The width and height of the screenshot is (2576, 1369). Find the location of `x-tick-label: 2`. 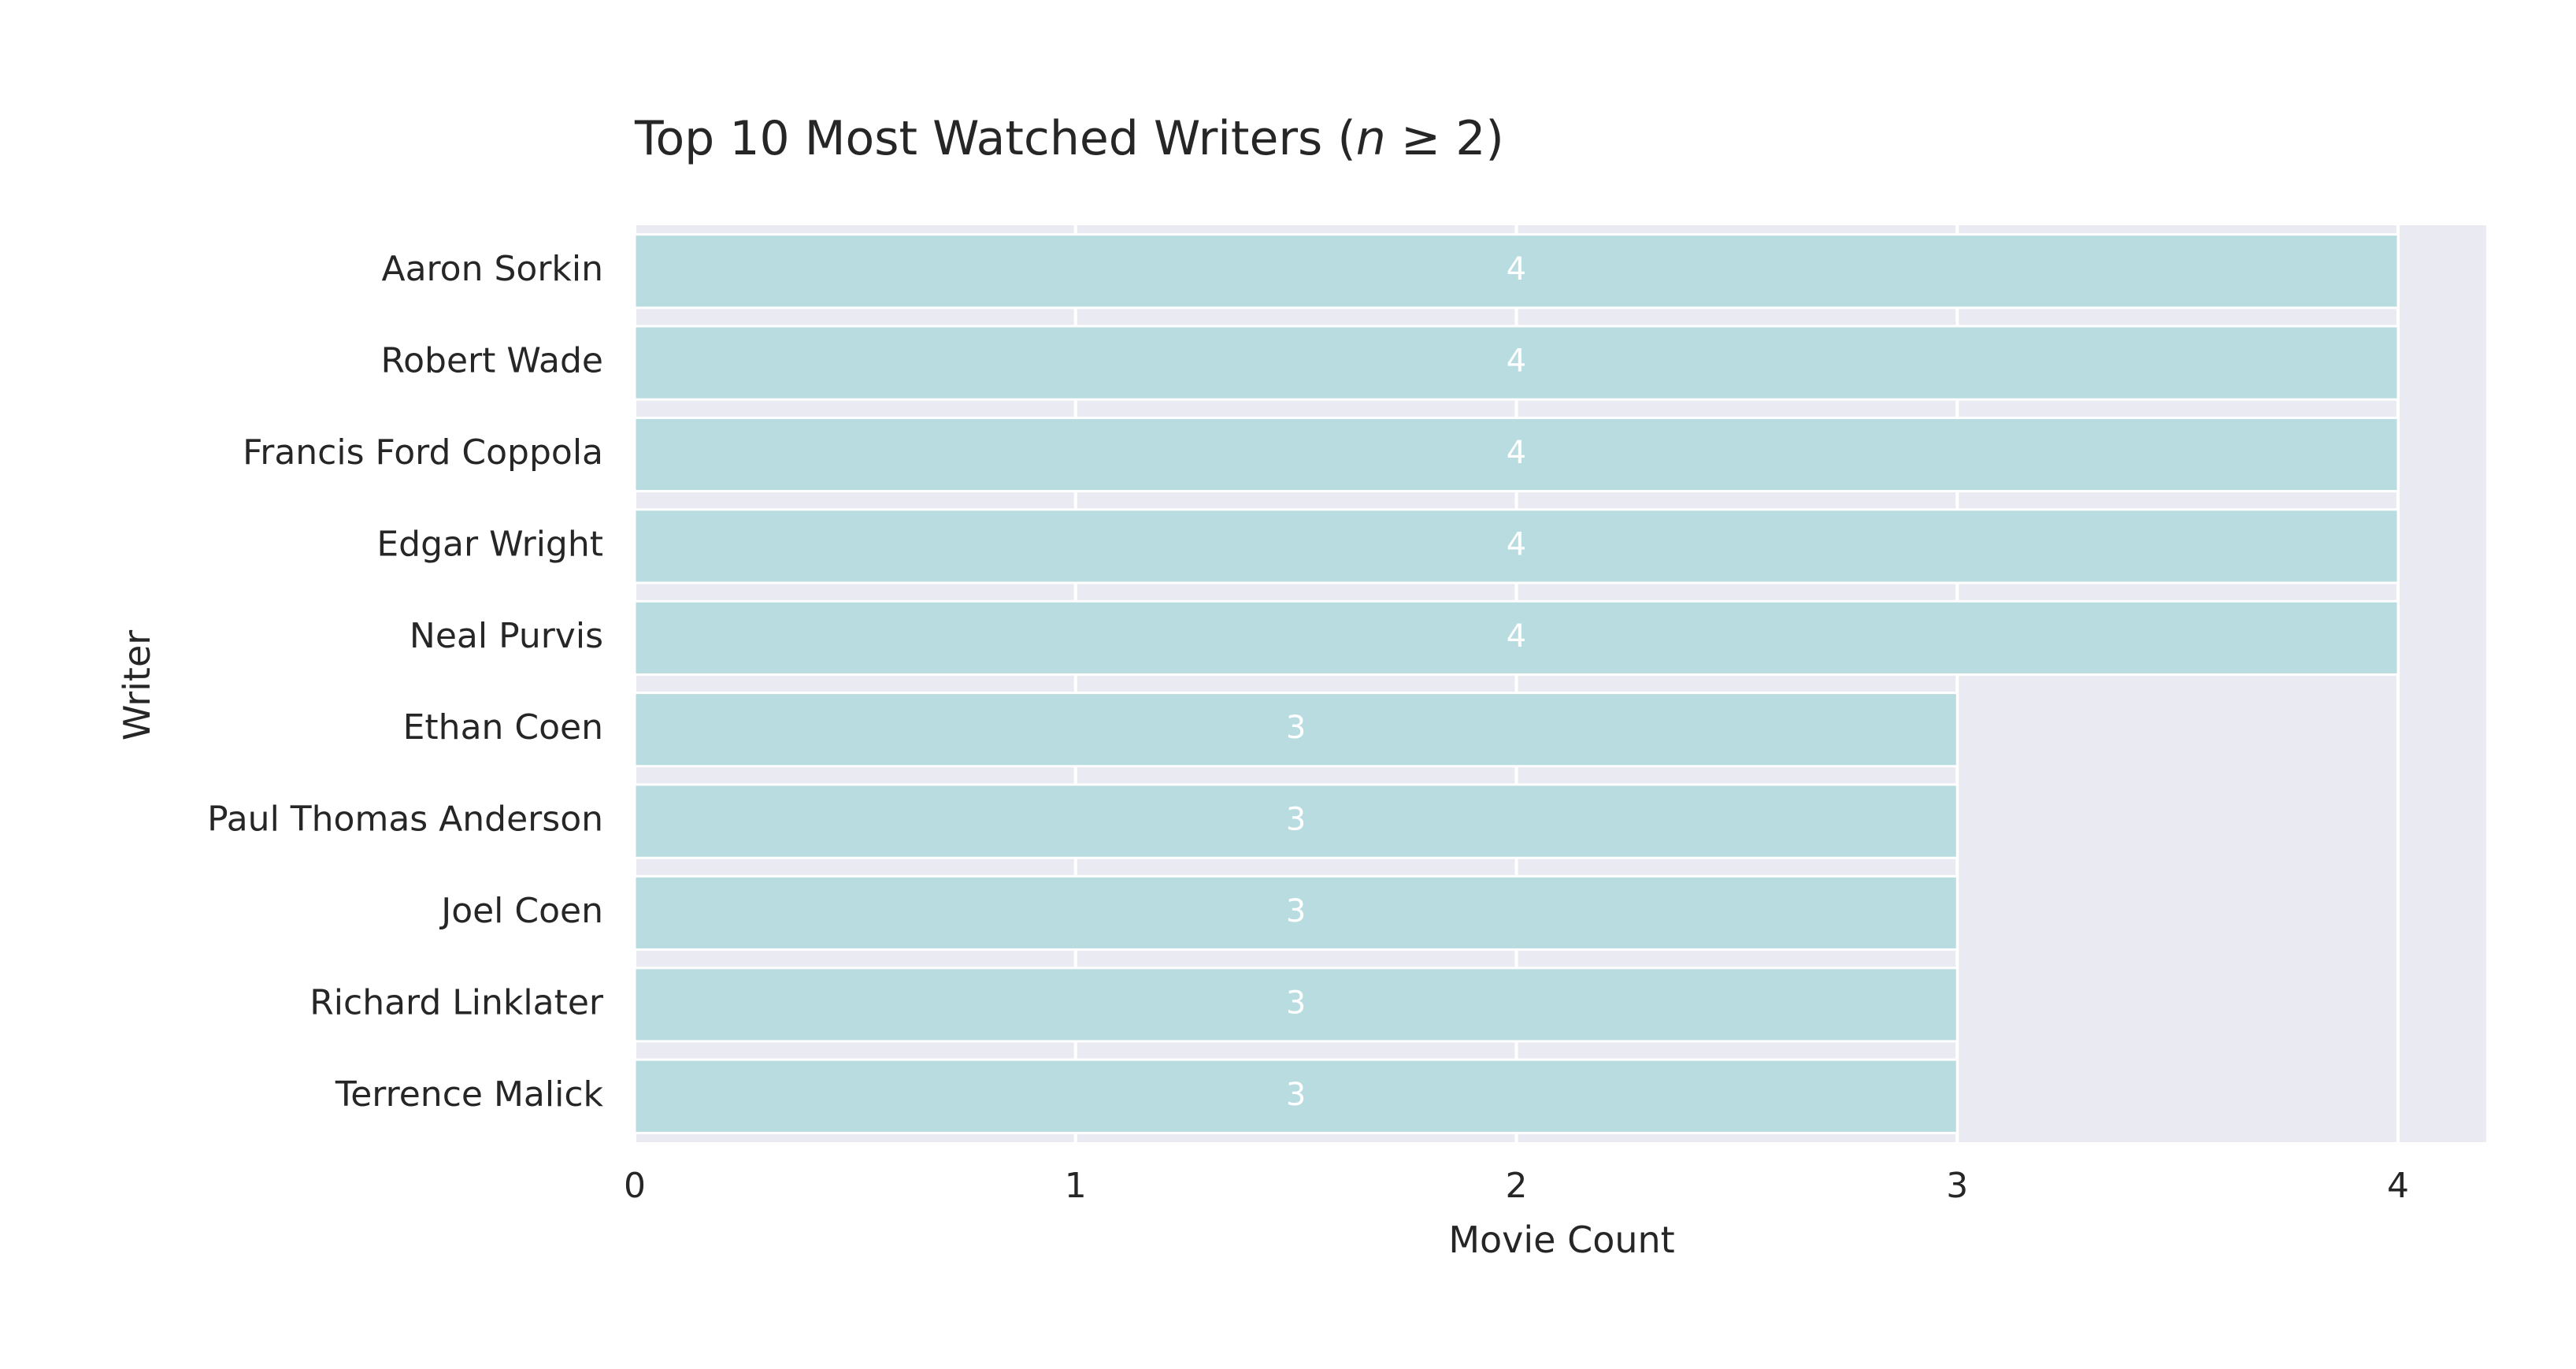

x-tick-label: 2 is located at coordinates (1517, 1186).